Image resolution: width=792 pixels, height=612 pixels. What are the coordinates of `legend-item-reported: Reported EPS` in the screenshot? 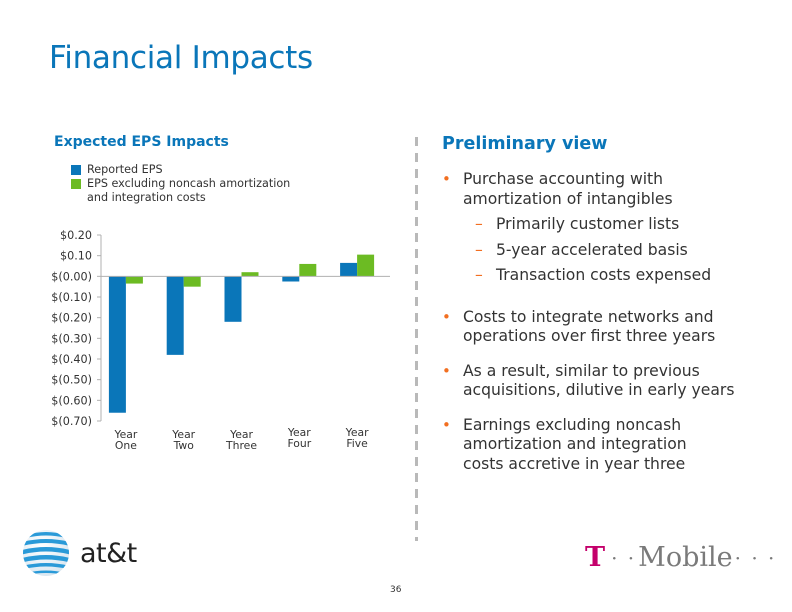 It's located at (180, 170).